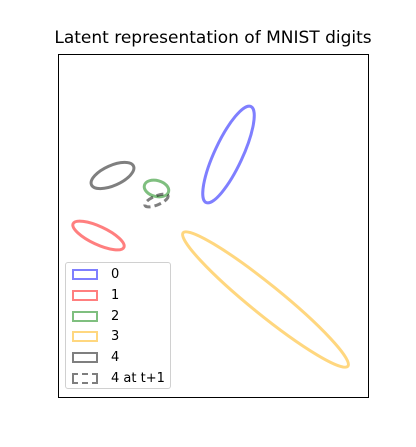 The height and width of the screenshot is (447, 416). I want to click on chart-title: Latent representation of MNIST digits, so click(208, 38).